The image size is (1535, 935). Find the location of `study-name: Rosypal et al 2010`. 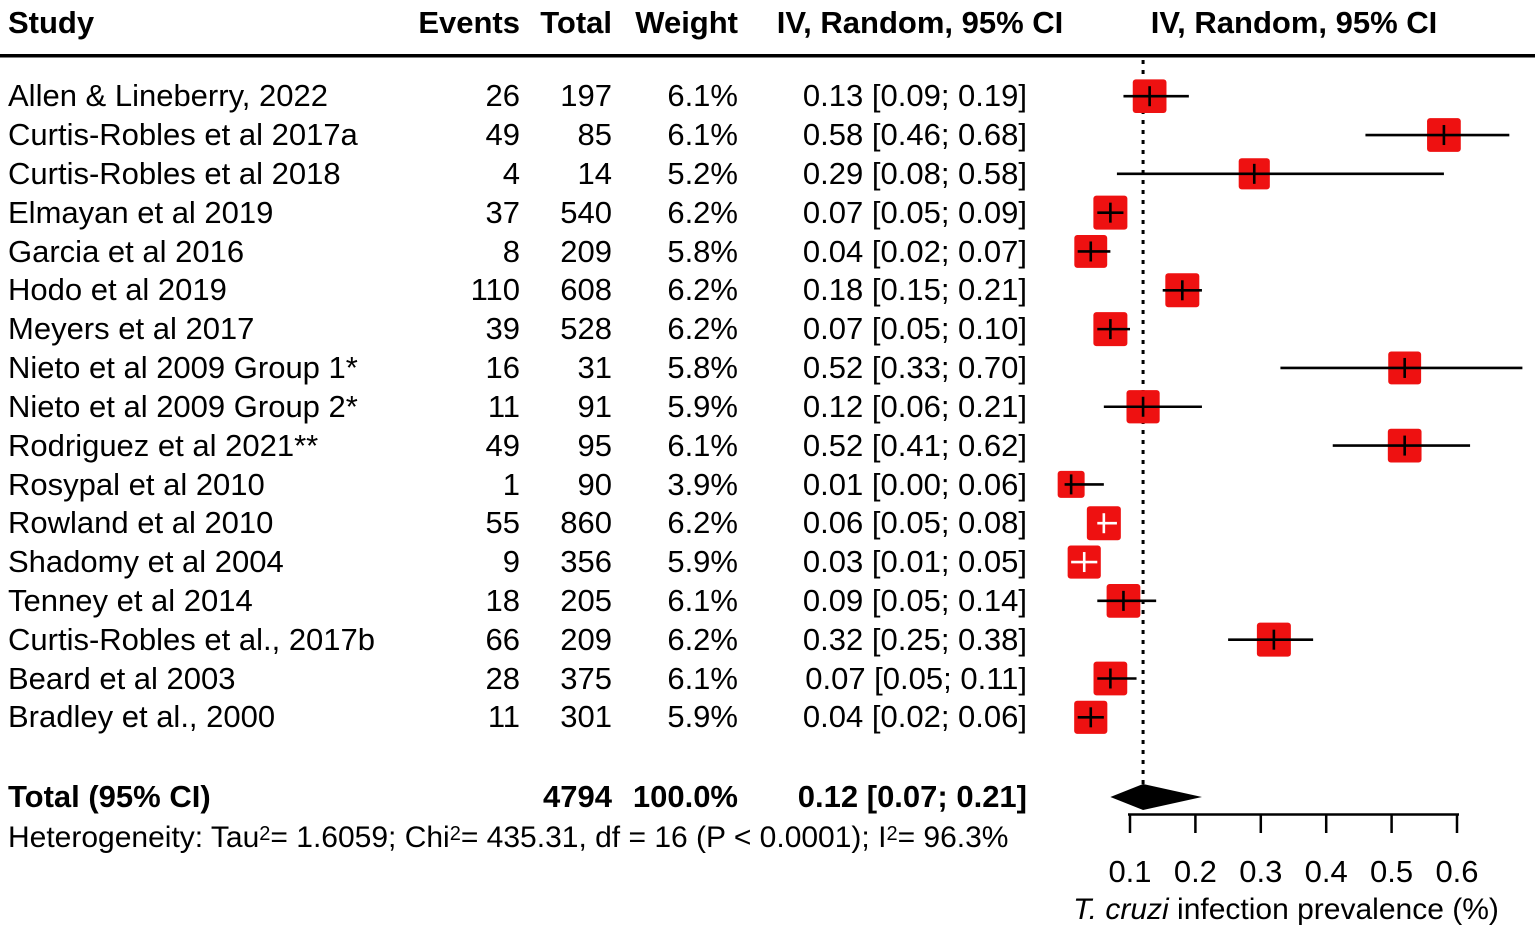

study-name: Rosypal et al 2010 is located at coordinates (136, 484).